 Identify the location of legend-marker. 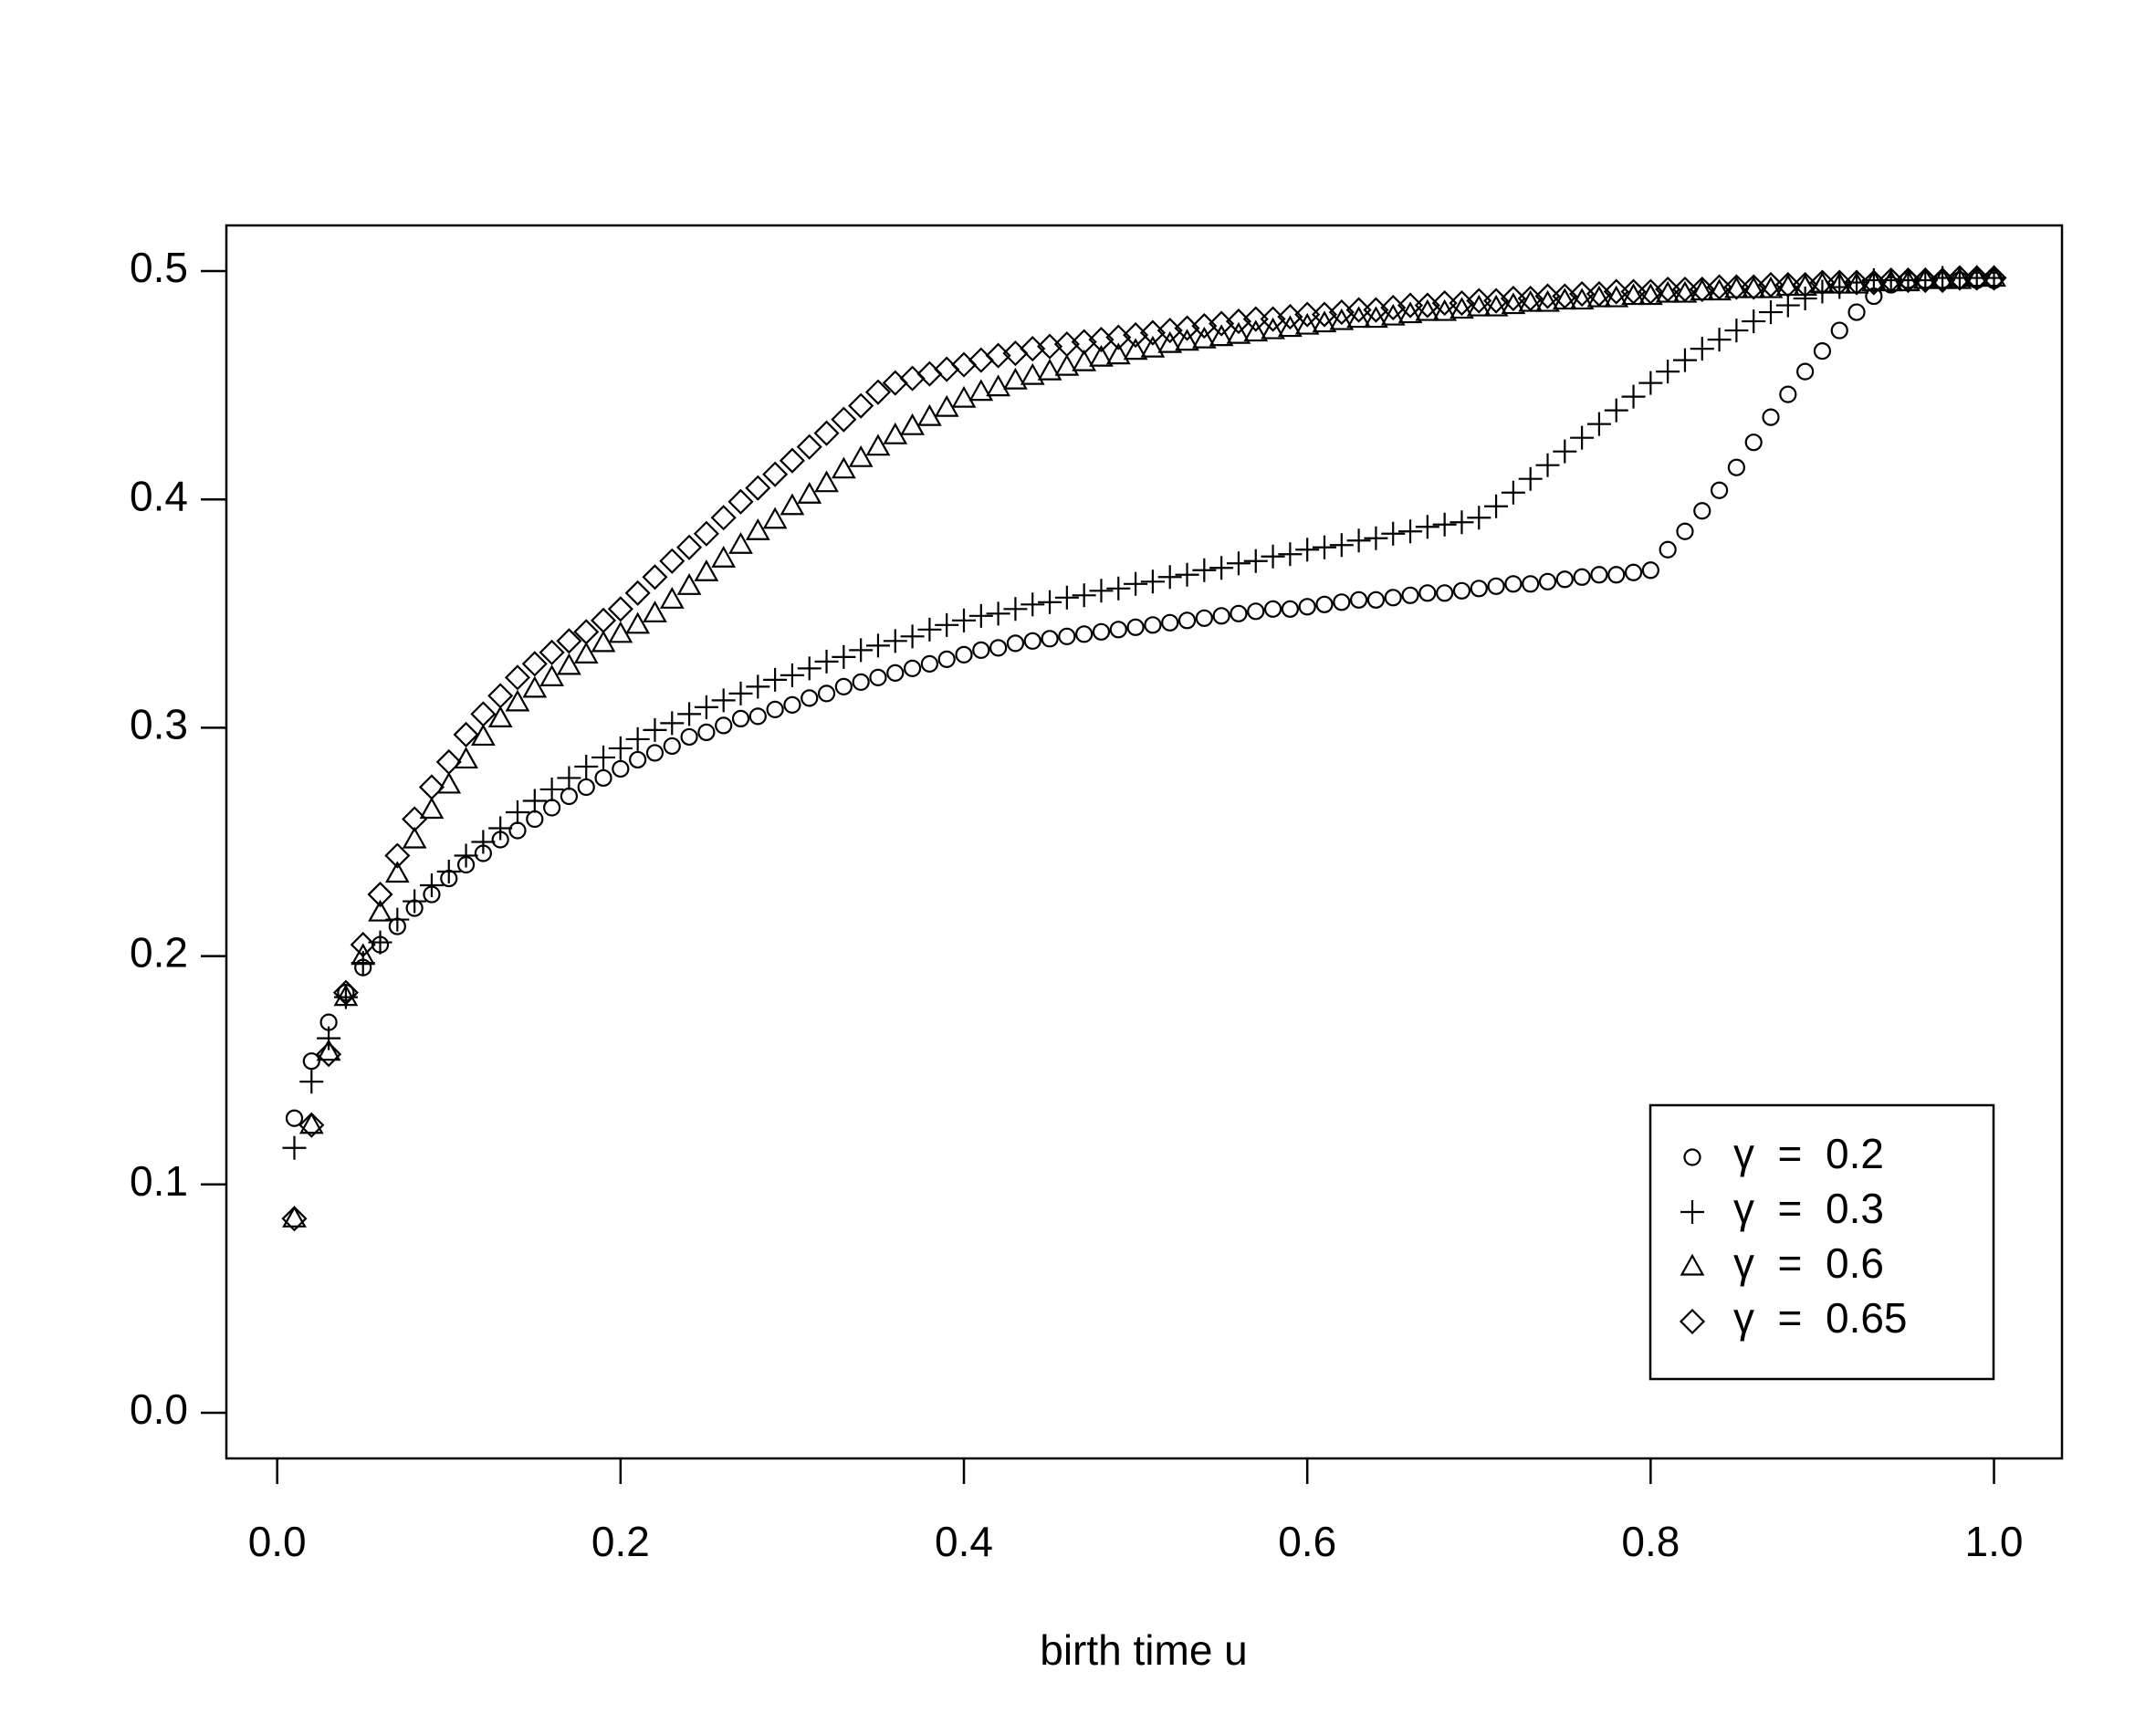
(1692, 1212).